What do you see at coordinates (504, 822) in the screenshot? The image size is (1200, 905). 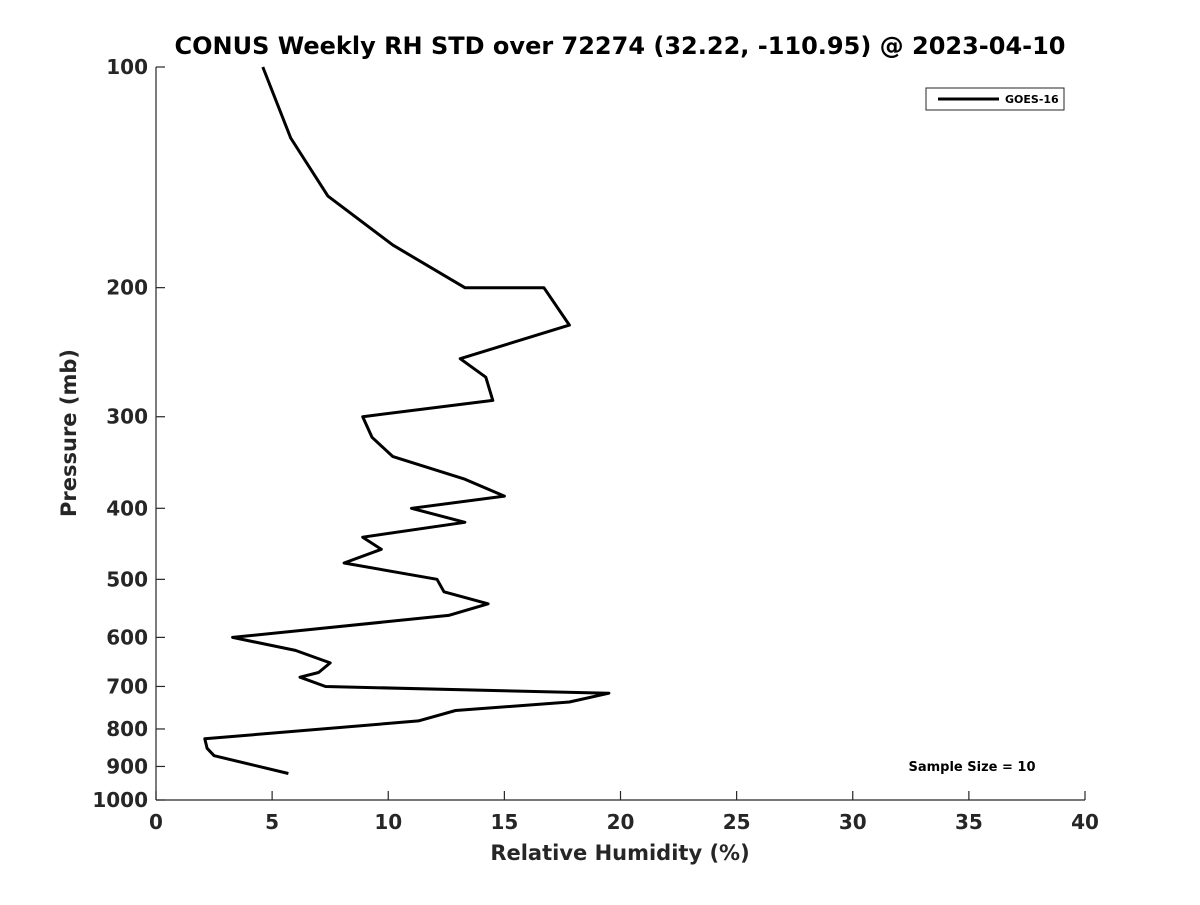 I see `x-tick-label: 15` at bounding box center [504, 822].